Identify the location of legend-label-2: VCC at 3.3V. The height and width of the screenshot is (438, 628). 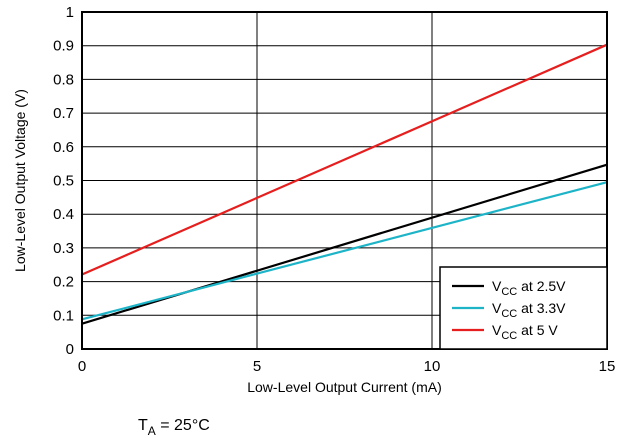
(529, 310).